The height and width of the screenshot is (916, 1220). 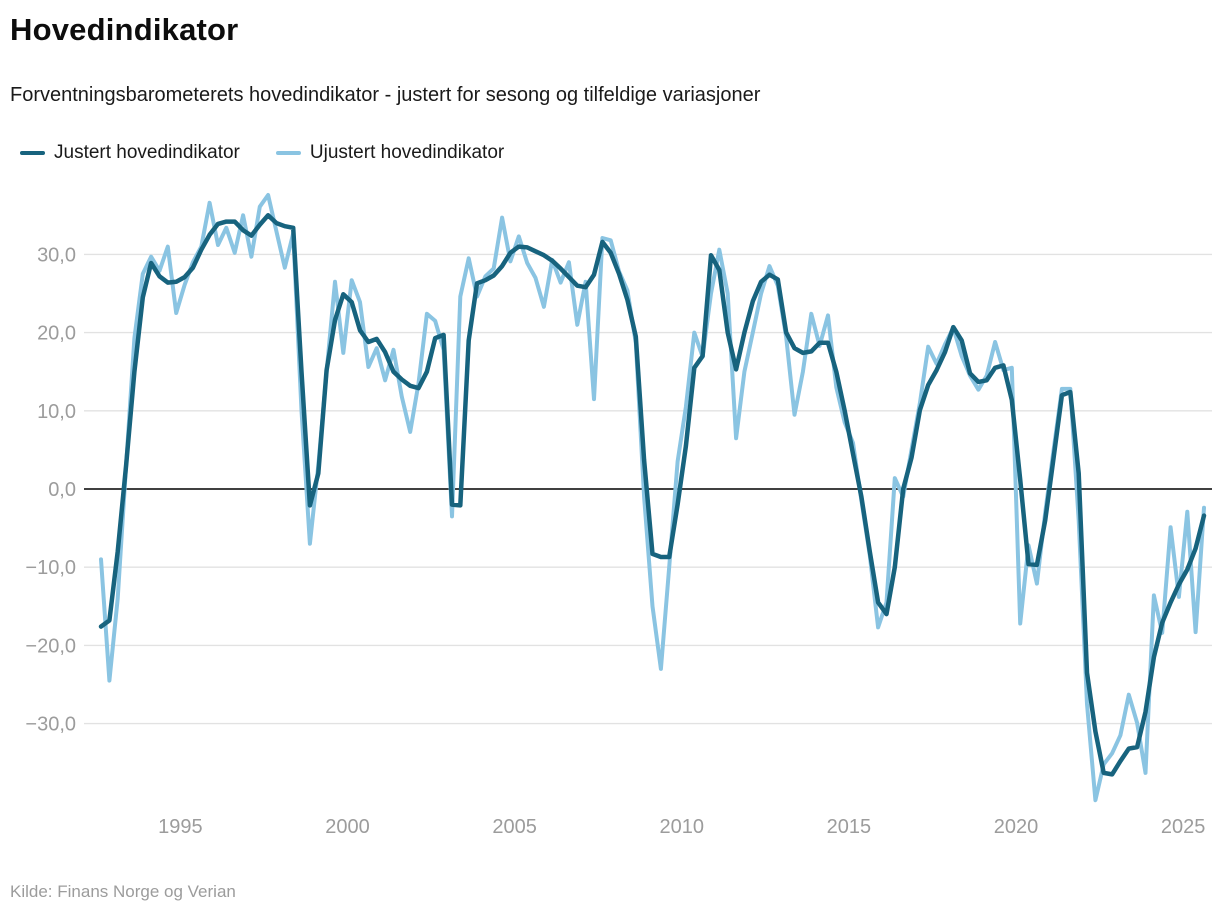 I want to click on page-title: Hovedindikator, so click(x=124, y=29).